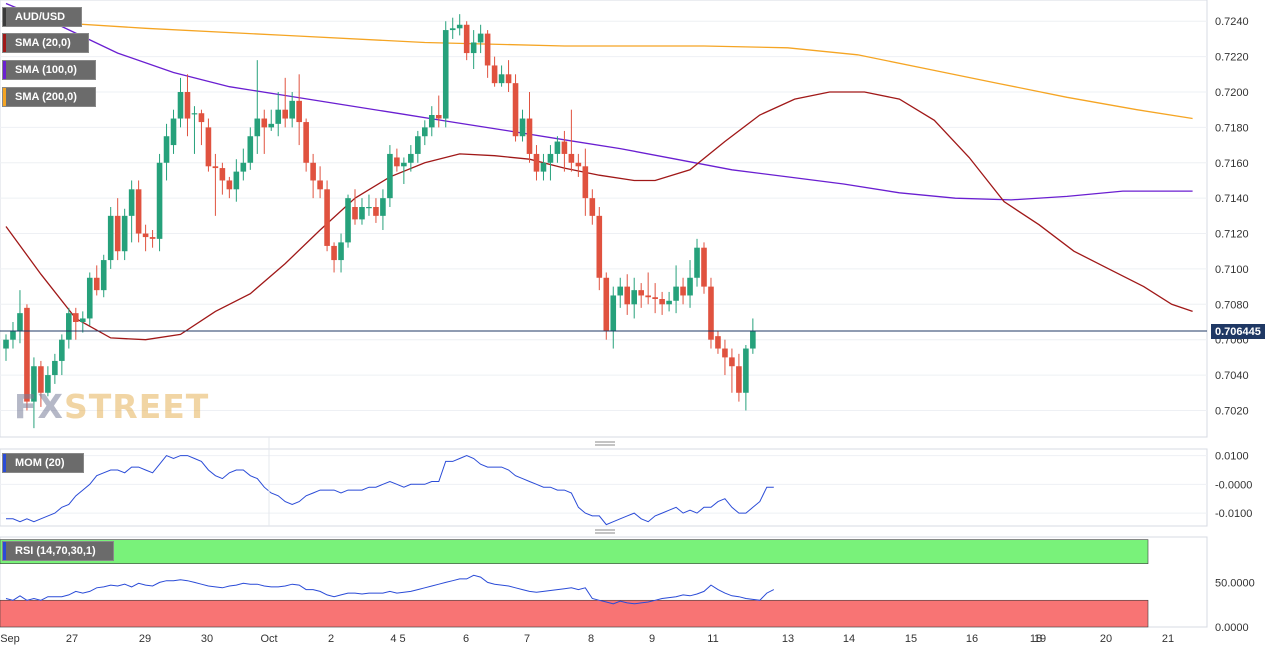 The height and width of the screenshot is (652, 1281). Describe the element at coordinates (111, 406) in the screenshot. I see `watermark-logo: FXSTREET` at that location.